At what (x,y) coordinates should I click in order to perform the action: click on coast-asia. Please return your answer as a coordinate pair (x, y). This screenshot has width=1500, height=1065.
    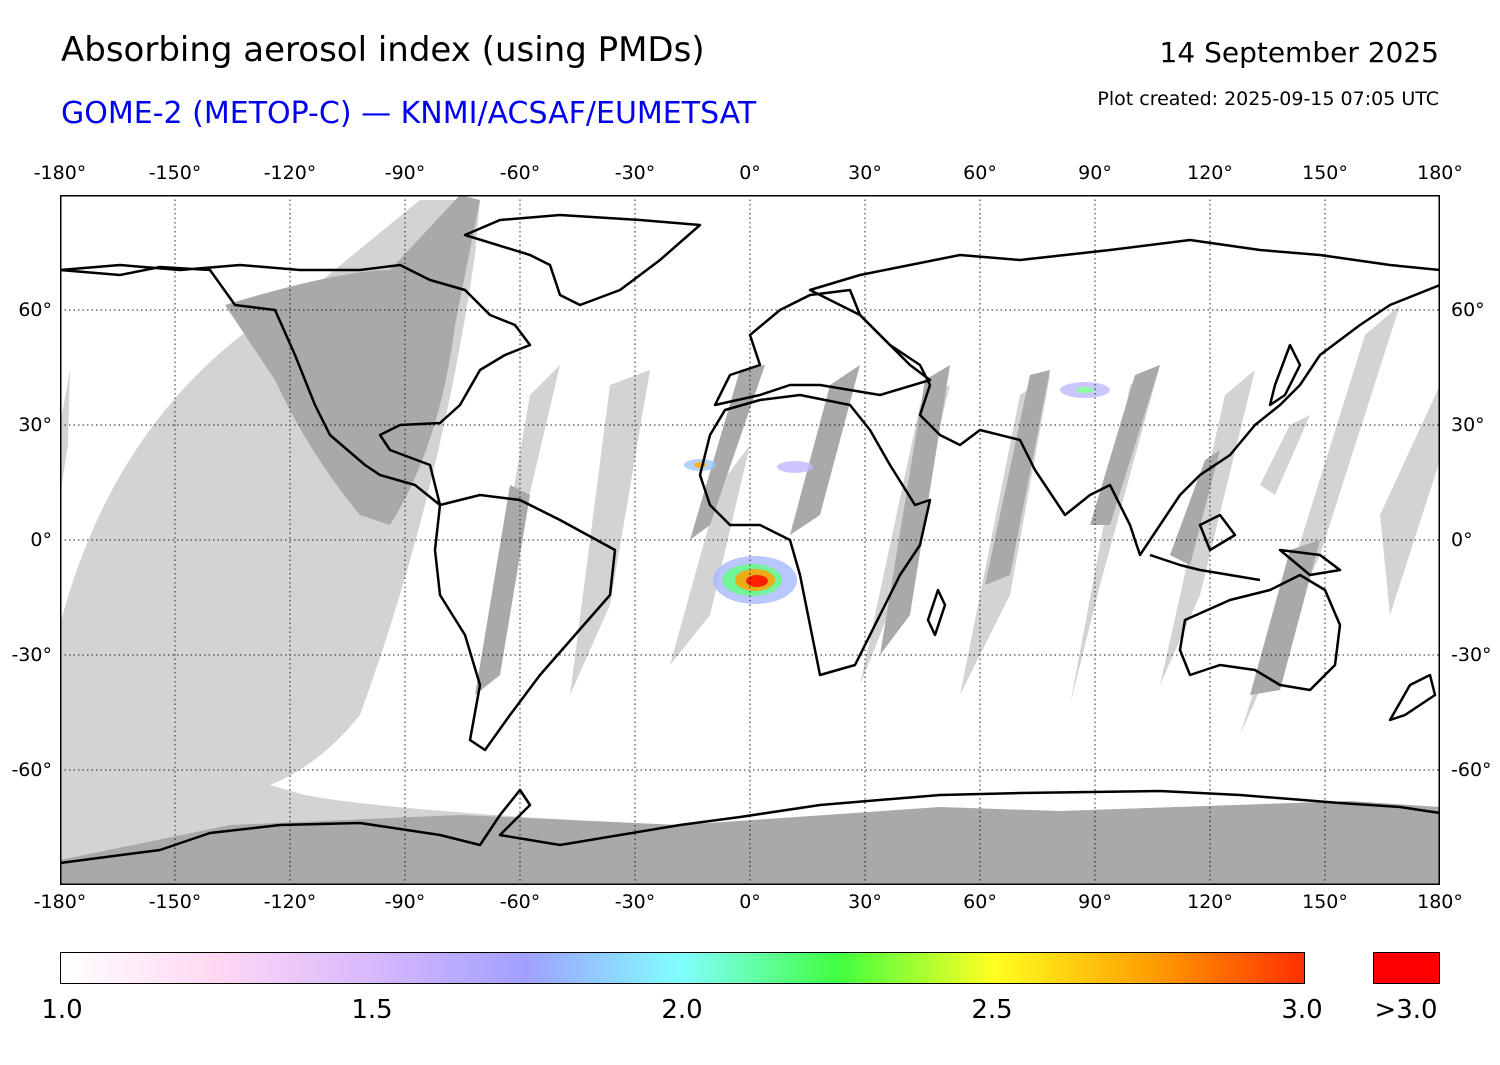
    Looking at the image, I should click on (1124, 397).